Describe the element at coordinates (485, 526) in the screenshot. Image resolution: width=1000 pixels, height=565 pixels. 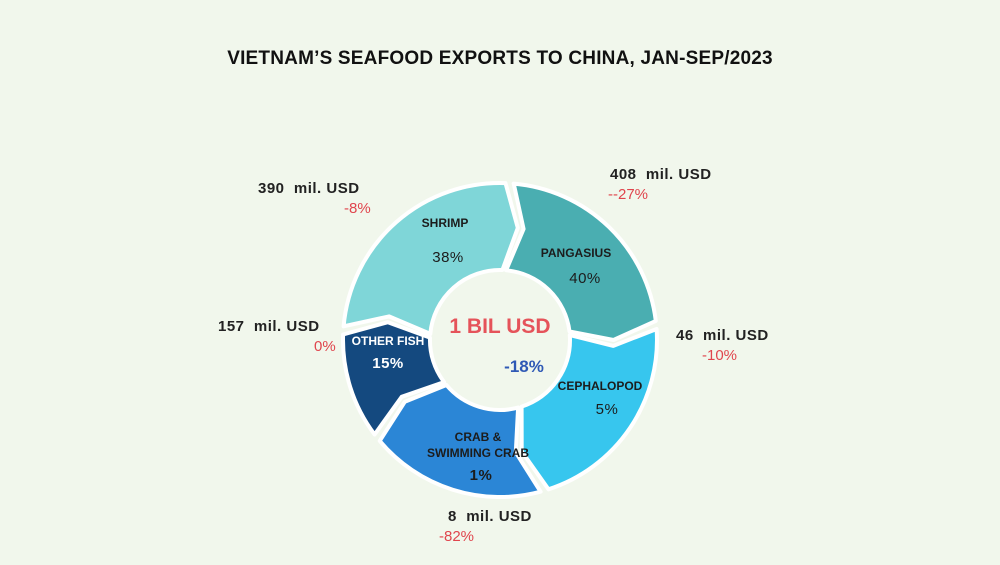
I see `annotation-crab: 8 mil. USD -82%` at that location.